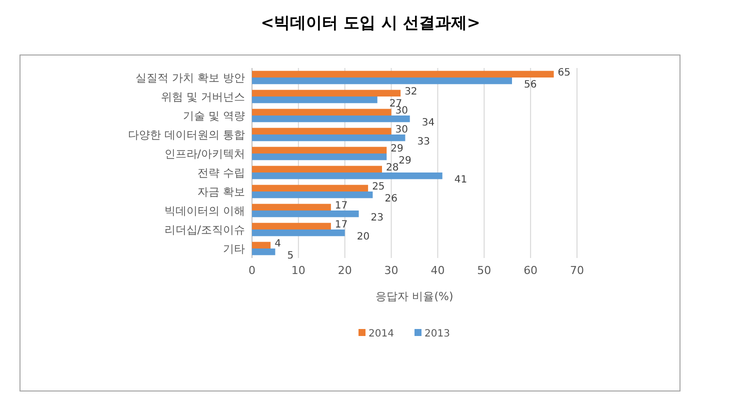 This screenshot has height=398, width=741. I want to click on data-label: 65, so click(564, 73).